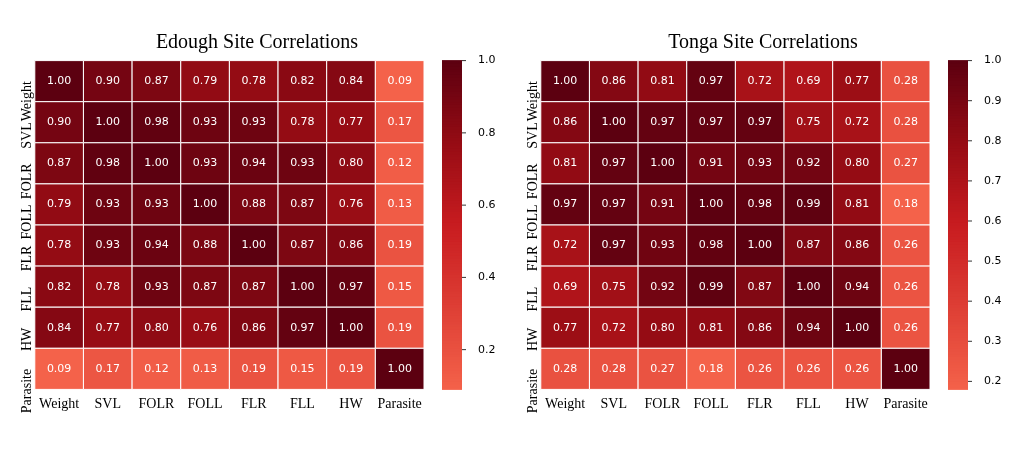  I want to click on chart-title: Edough Site Correlations, so click(257, 41).